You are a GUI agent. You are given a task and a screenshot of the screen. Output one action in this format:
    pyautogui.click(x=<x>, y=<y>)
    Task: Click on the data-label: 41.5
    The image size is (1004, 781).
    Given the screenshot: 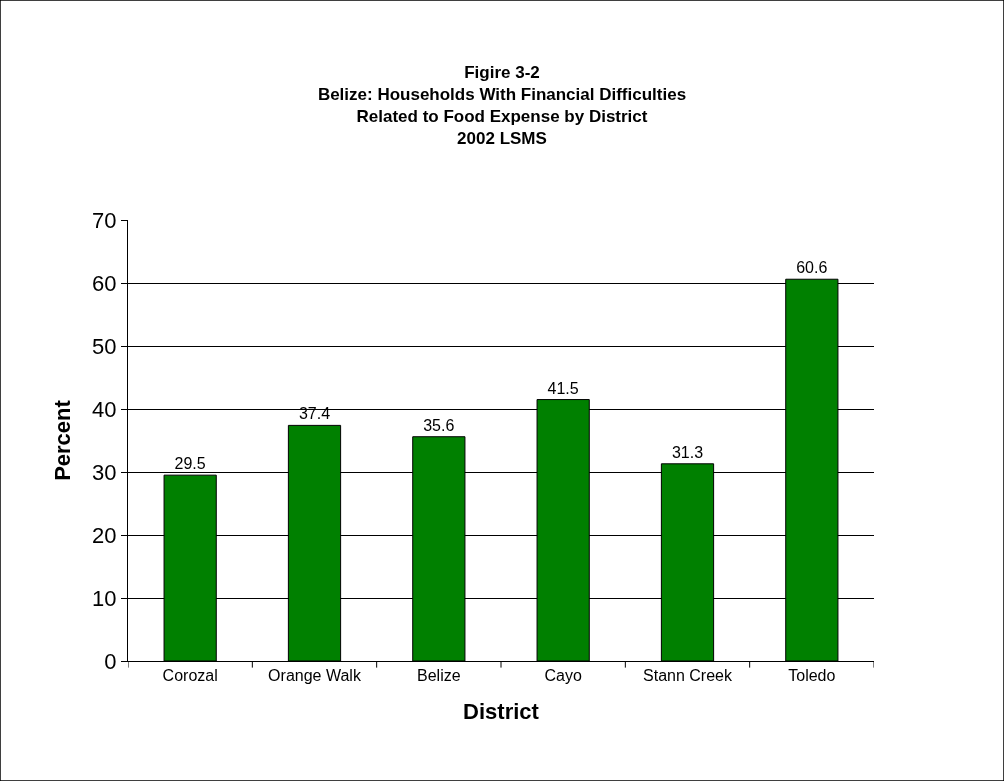 What is the action you would take?
    pyautogui.click(x=563, y=388)
    